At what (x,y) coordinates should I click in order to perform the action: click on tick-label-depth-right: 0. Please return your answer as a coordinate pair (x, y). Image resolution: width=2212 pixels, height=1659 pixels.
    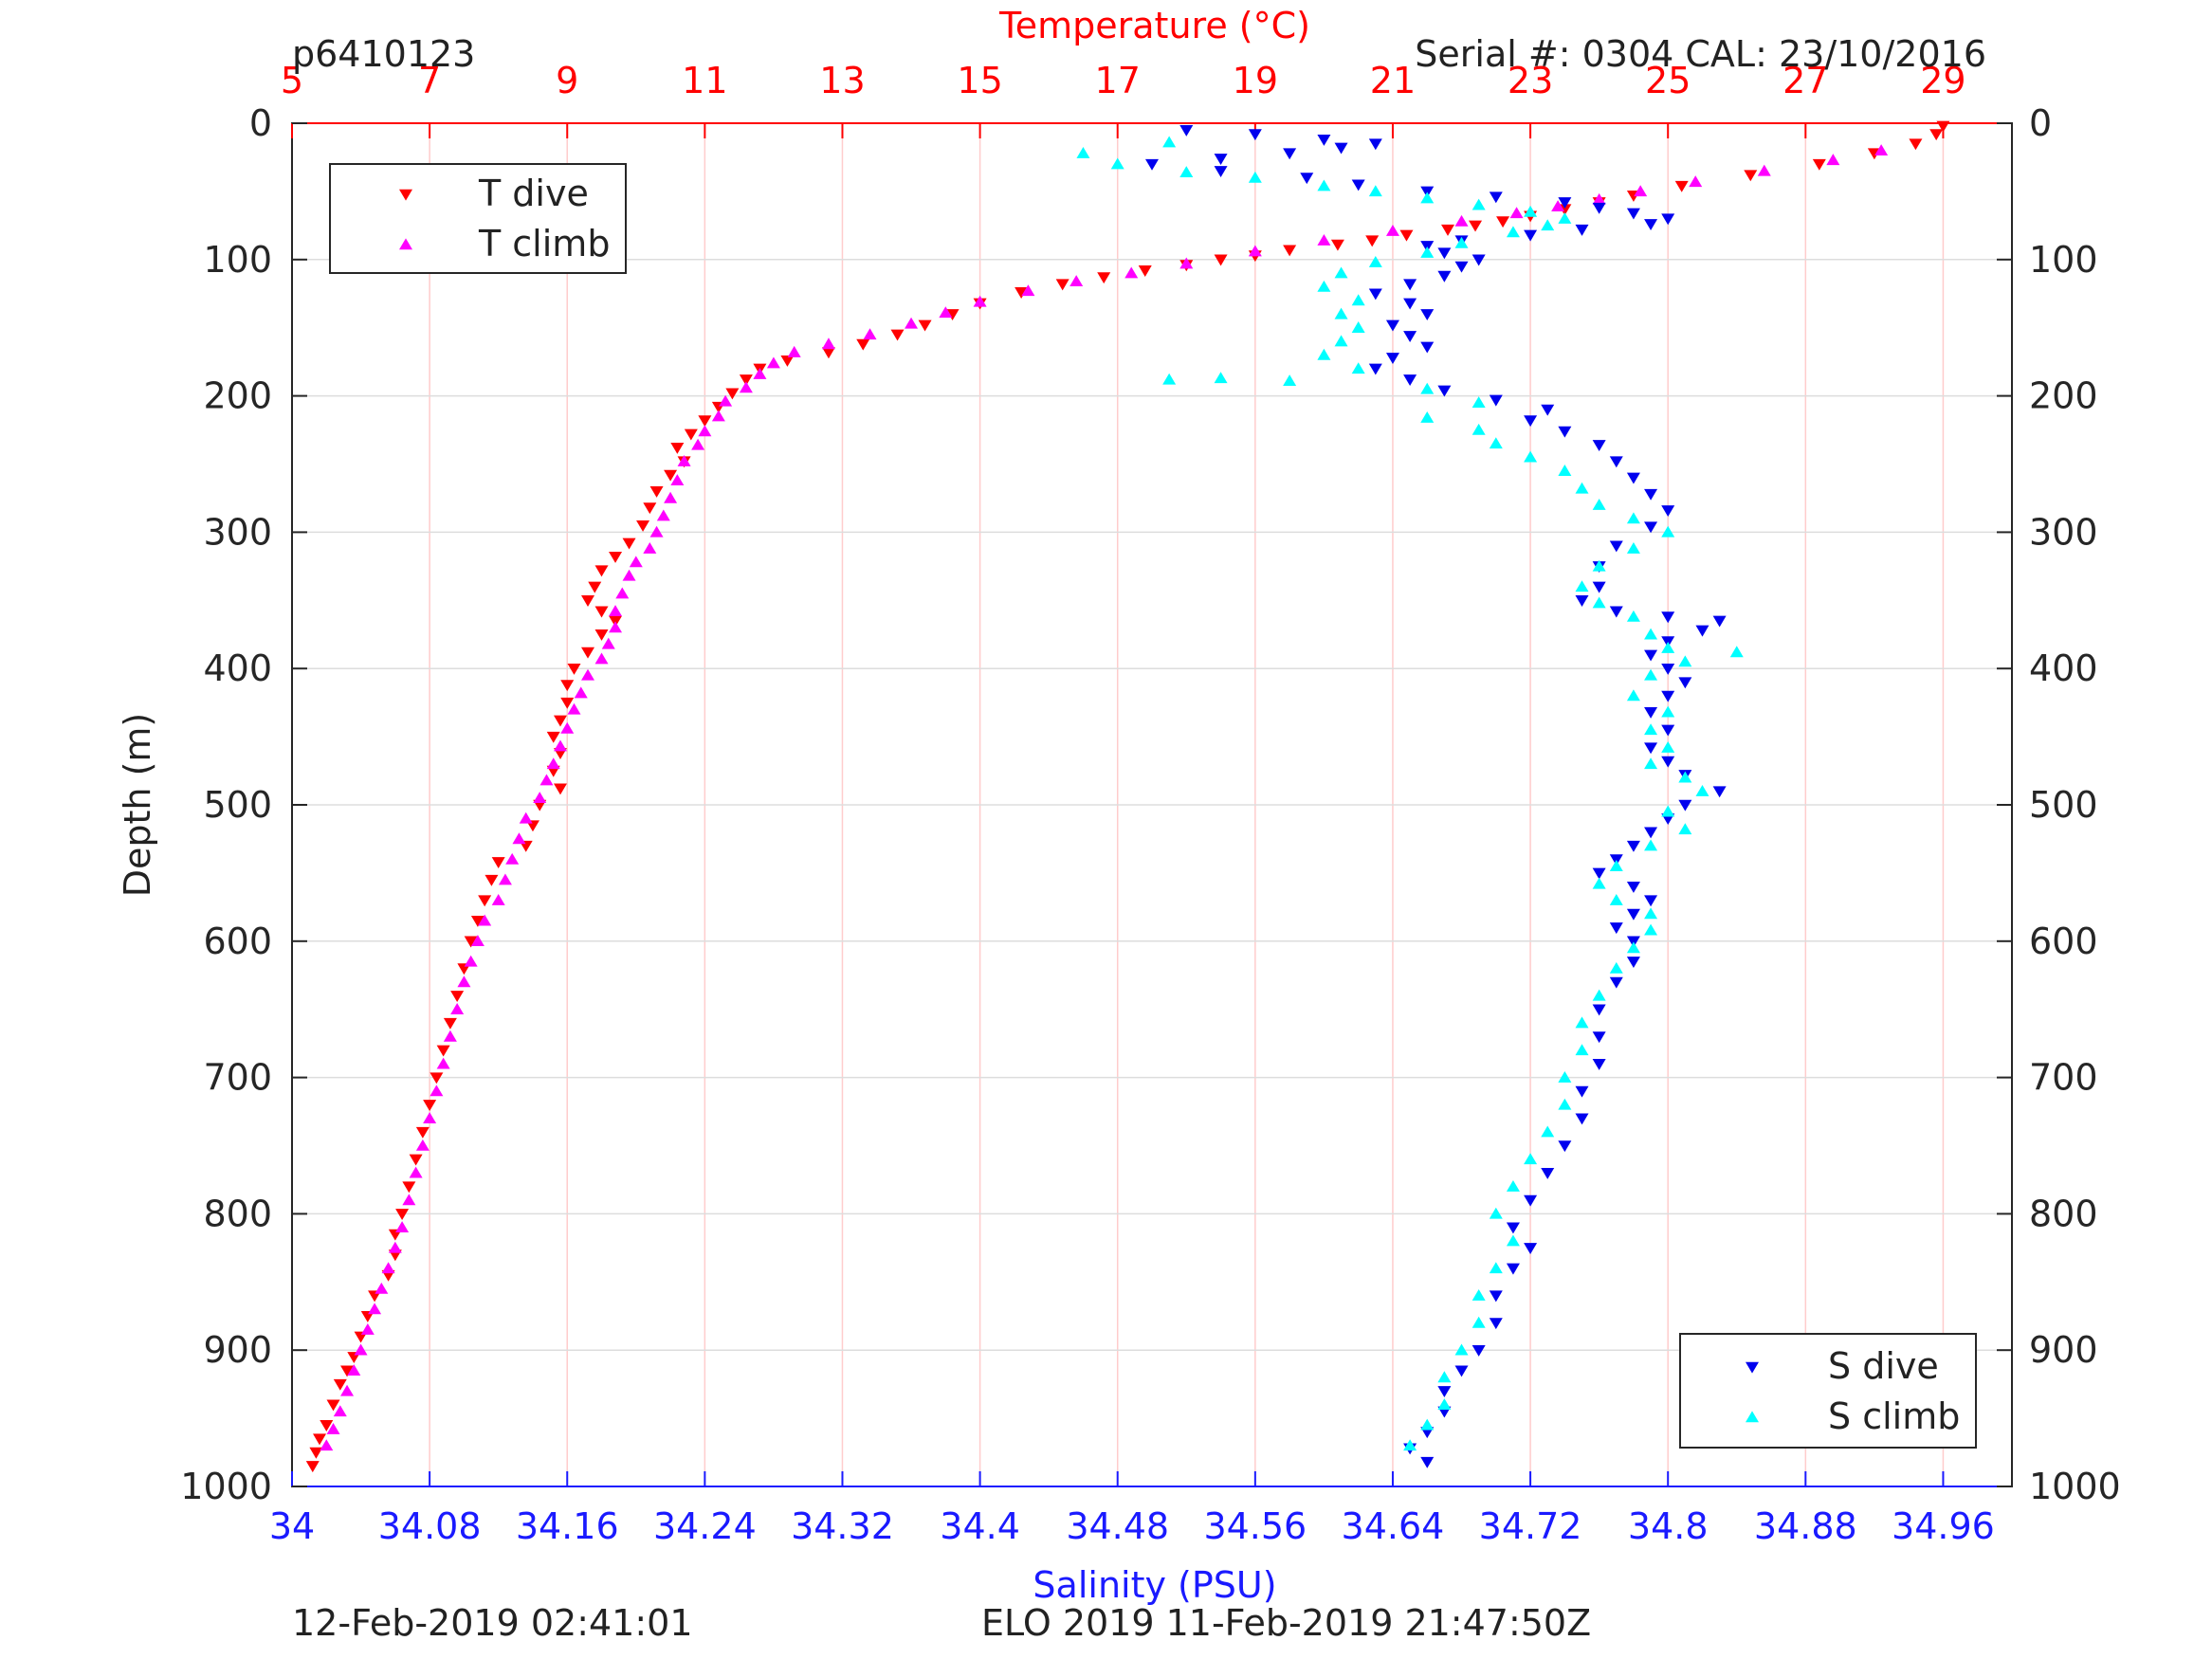
    Looking at the image, I should click on (2040, 123).